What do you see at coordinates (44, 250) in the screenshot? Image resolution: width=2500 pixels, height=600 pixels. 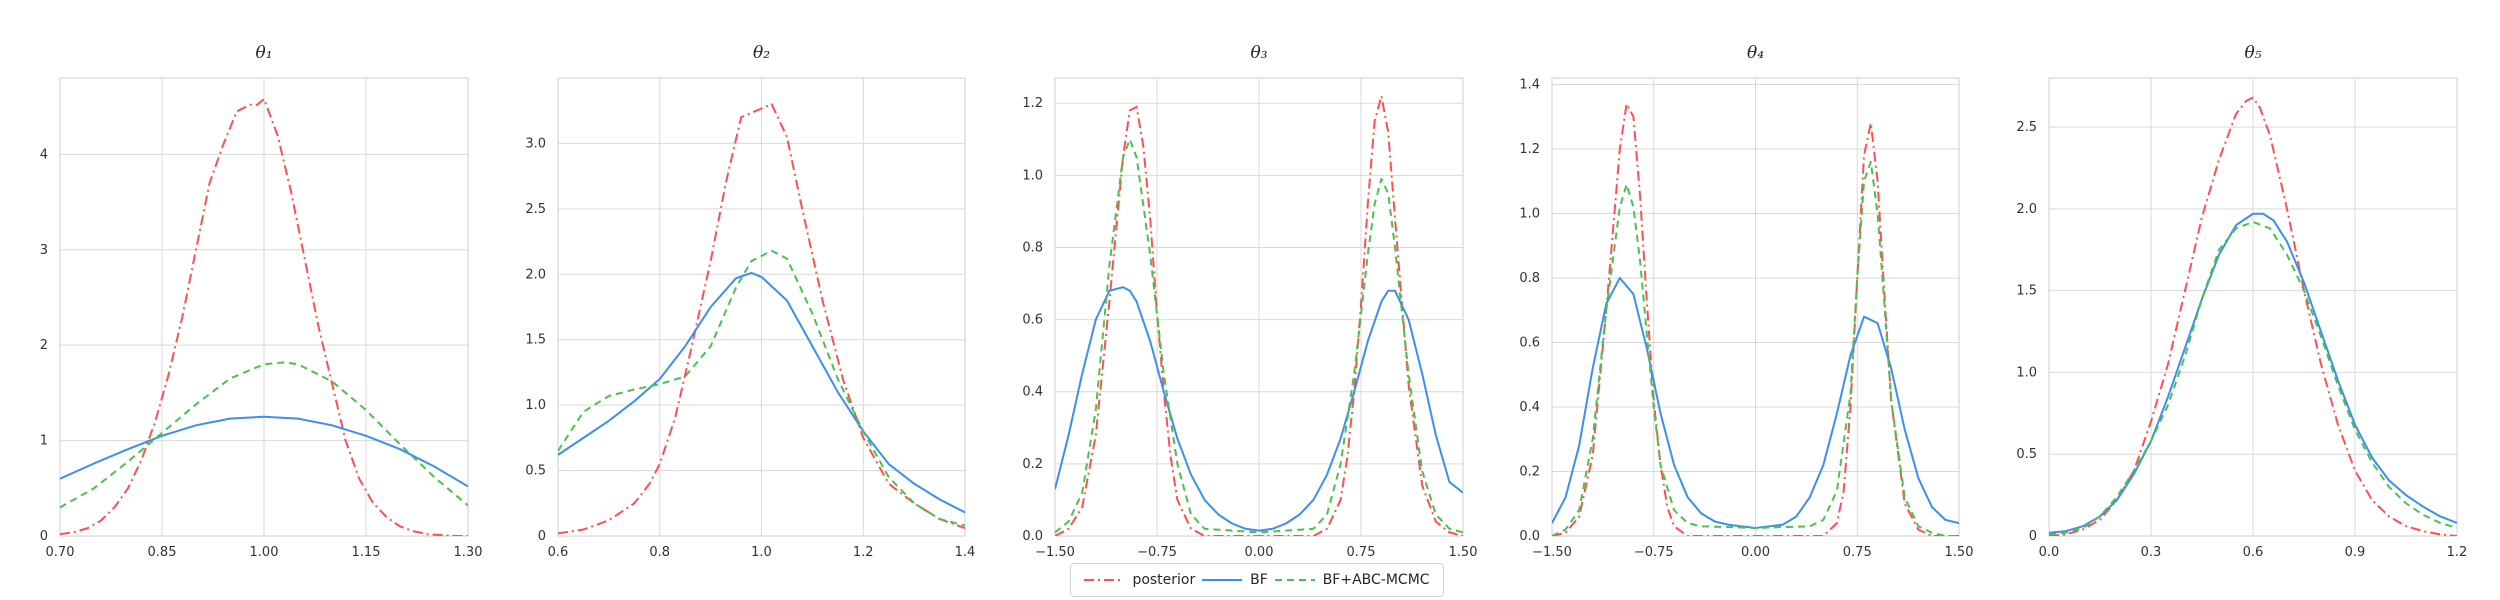 I see `y-tick-label: 3` at bounding box center [44, 250].